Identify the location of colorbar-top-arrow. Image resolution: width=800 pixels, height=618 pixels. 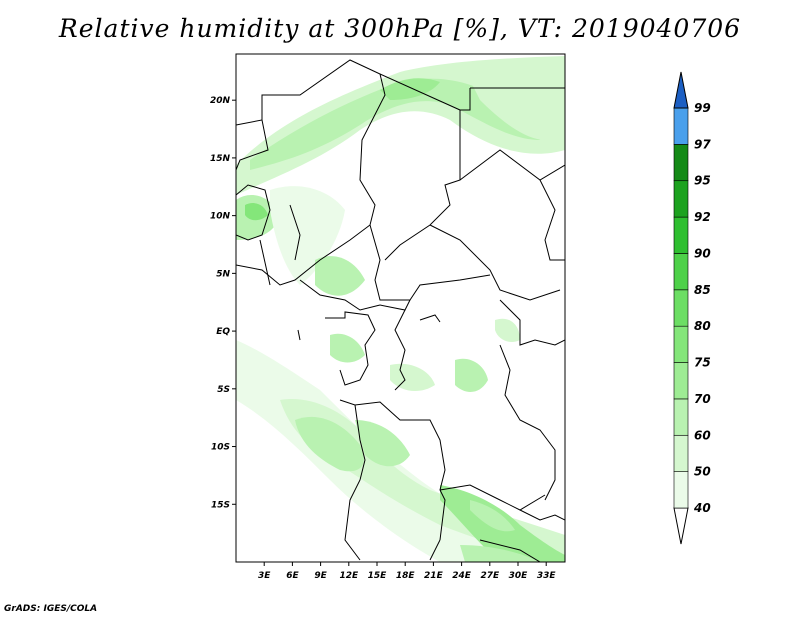
(681, 90).